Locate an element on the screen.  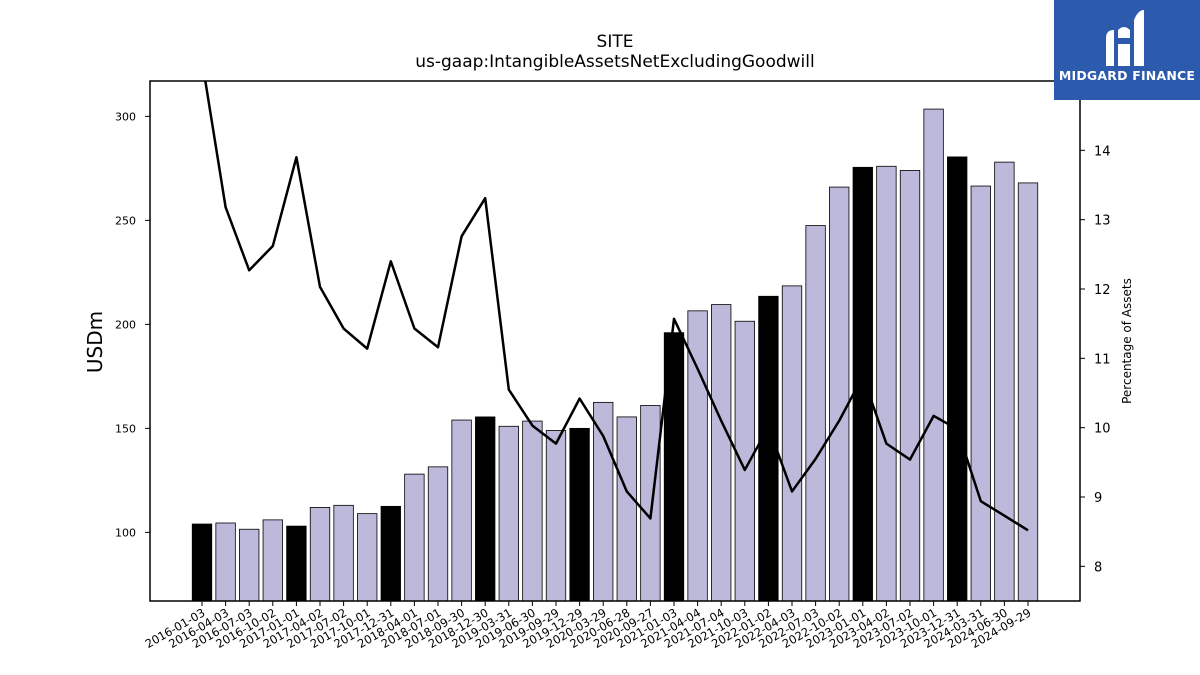
y2-tick-label: 9 is located at coordinates (1098, 498).